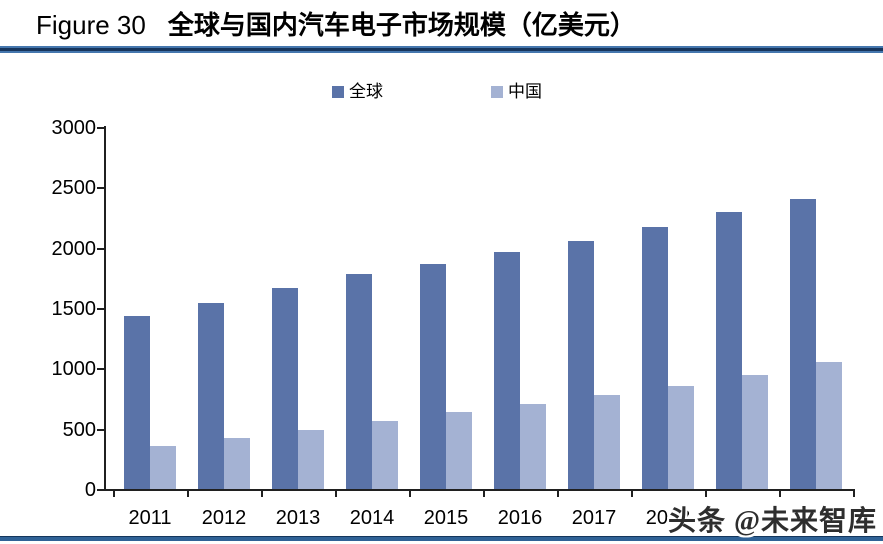 The image size is (883, 544). What do you see at coordinates (533, 447) in the screenshot?
I see `bar-china-2016` at bounding box center [533, 447].